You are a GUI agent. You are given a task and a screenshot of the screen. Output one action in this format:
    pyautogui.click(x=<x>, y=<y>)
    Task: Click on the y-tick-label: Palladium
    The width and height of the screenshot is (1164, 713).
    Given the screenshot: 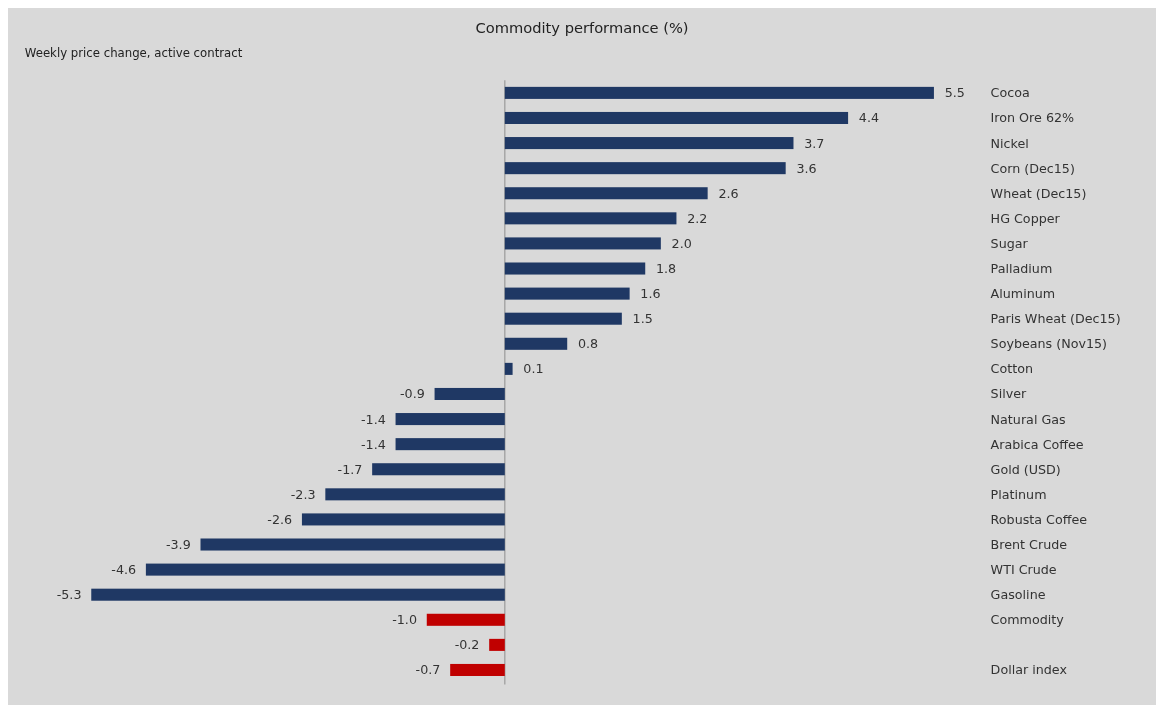 What is the action you would take?
    pyautogui.click(x=1021, y=268)
    